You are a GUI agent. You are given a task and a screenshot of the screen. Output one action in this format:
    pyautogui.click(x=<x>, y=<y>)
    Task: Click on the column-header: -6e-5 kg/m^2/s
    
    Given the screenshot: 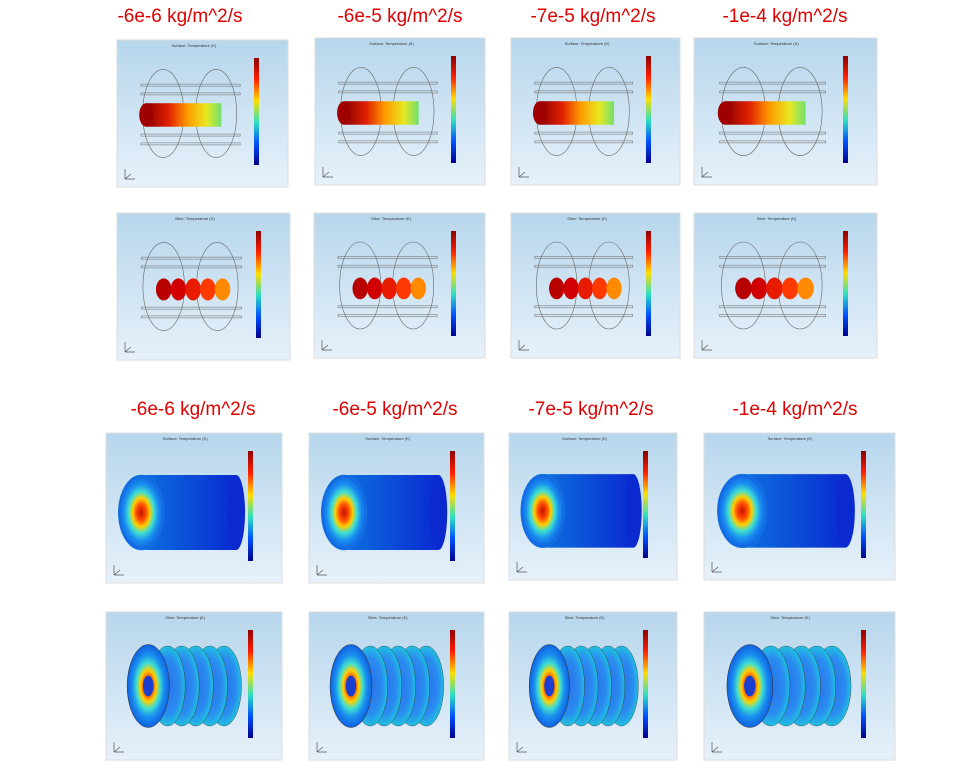 What is the action you would take?
    pyautogui.click(x=394, y=409)
    